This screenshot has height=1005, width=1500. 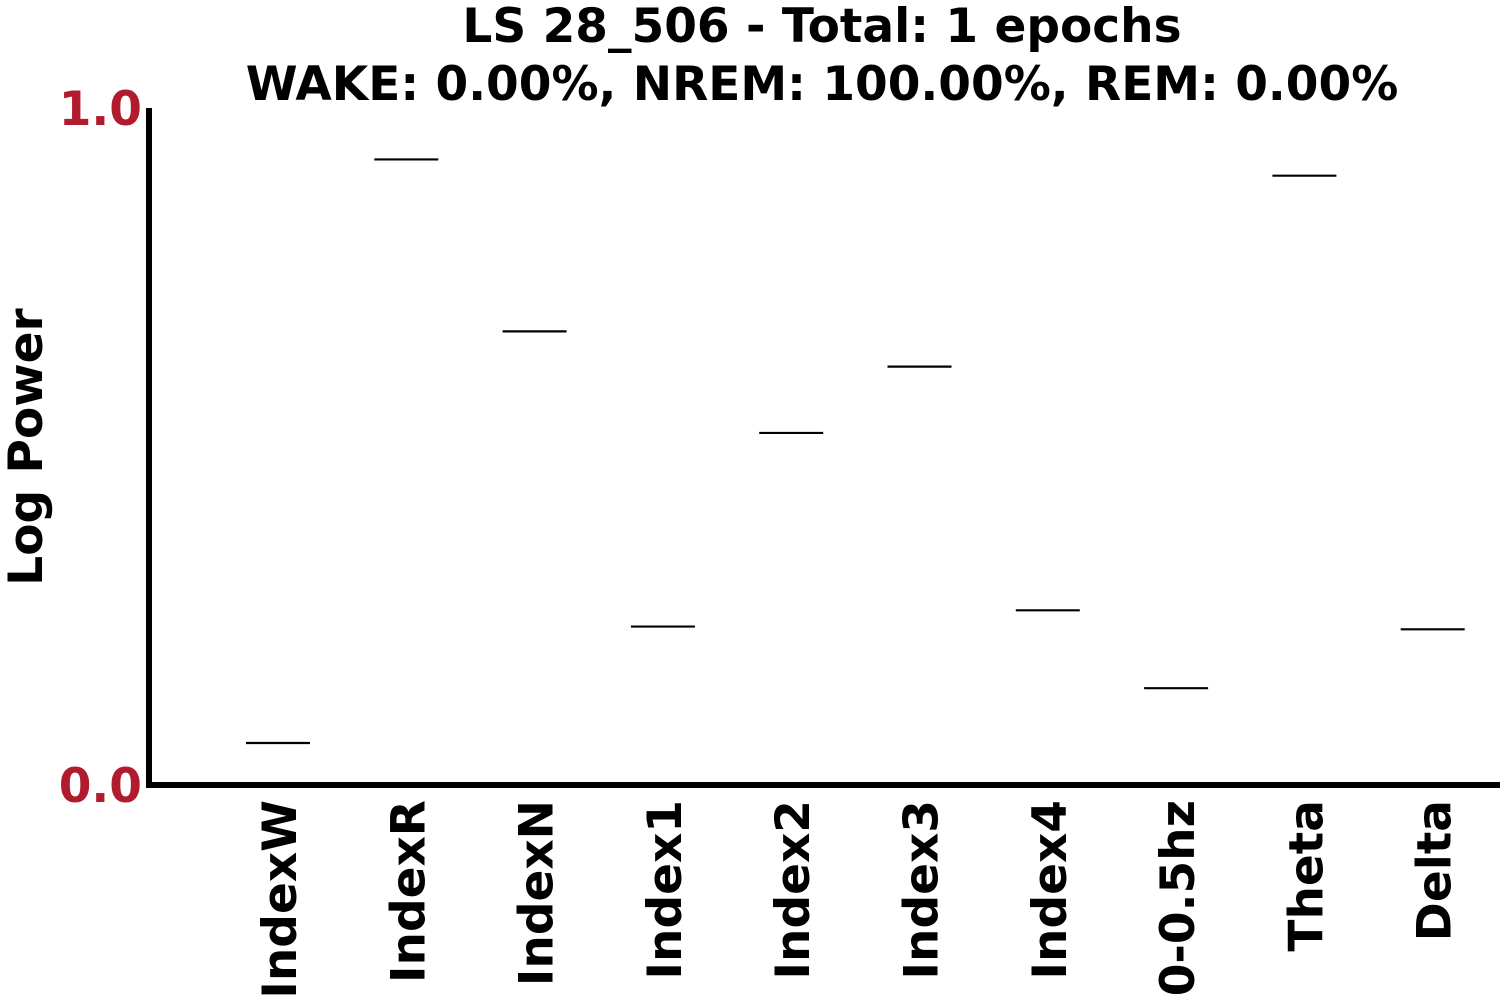 What do you see at coordinates (1050, 890) in the screenshot?
I see `x-tick-label: Index4` at bounding box center [1050, 890].